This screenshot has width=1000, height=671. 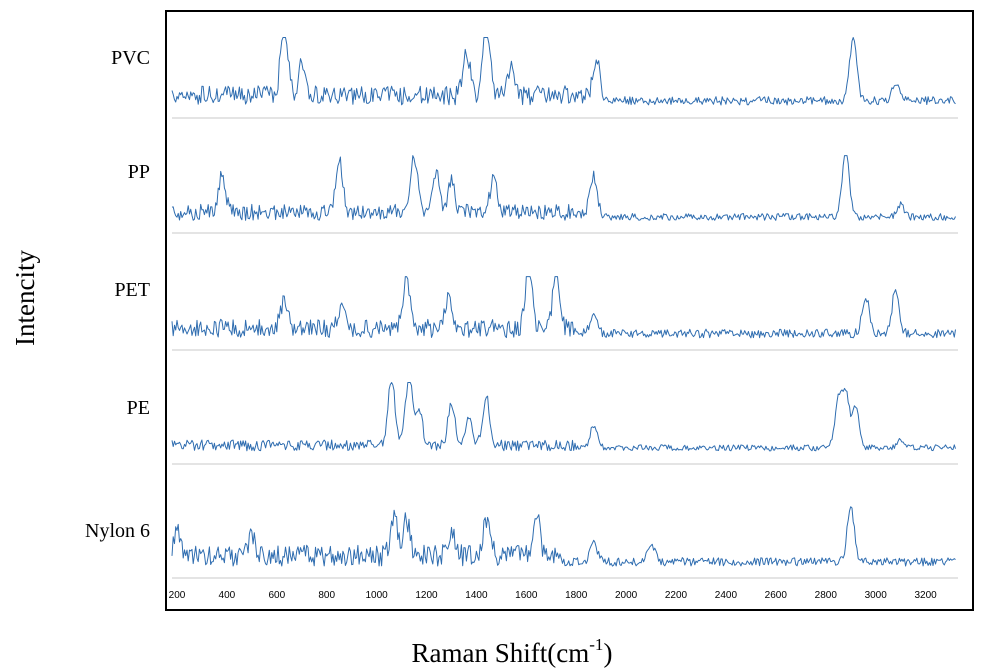 I want to click on x-axis-title-main: Raman Shift(cm, so click(x=501, y=653).